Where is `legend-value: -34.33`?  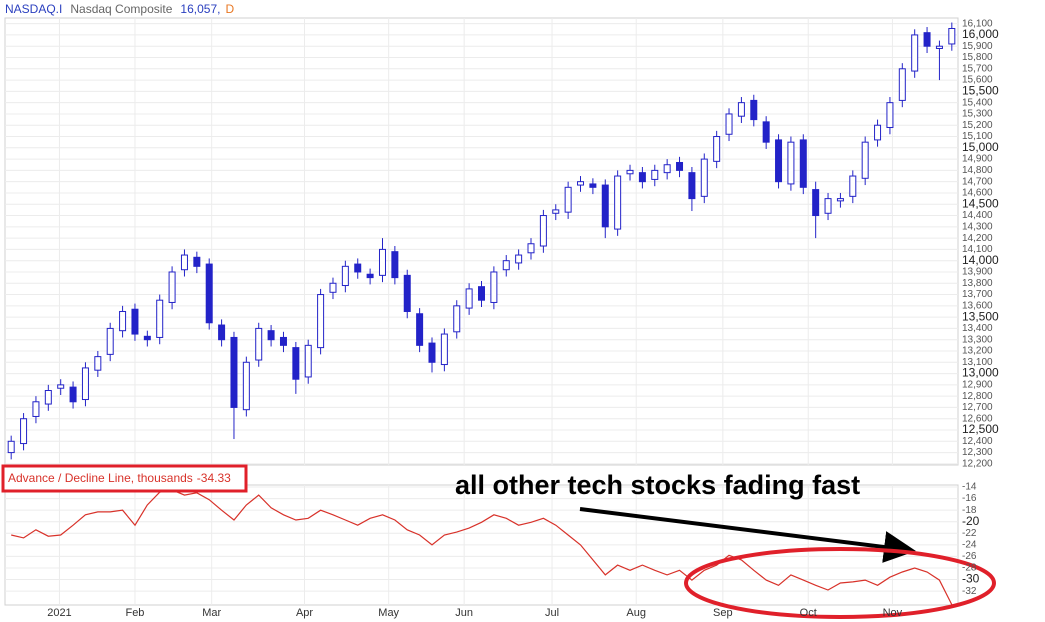 legend-value: -34.33 is located at coordinates (214, 478).